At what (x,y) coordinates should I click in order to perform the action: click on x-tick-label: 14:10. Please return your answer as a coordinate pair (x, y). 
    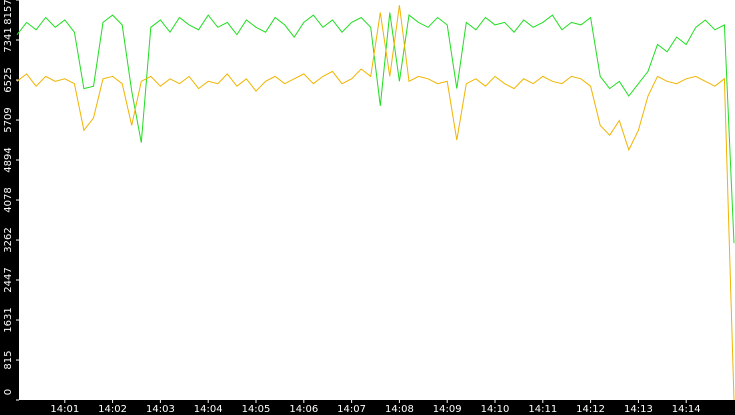
    Looking at the image, I should click on (495, 409).